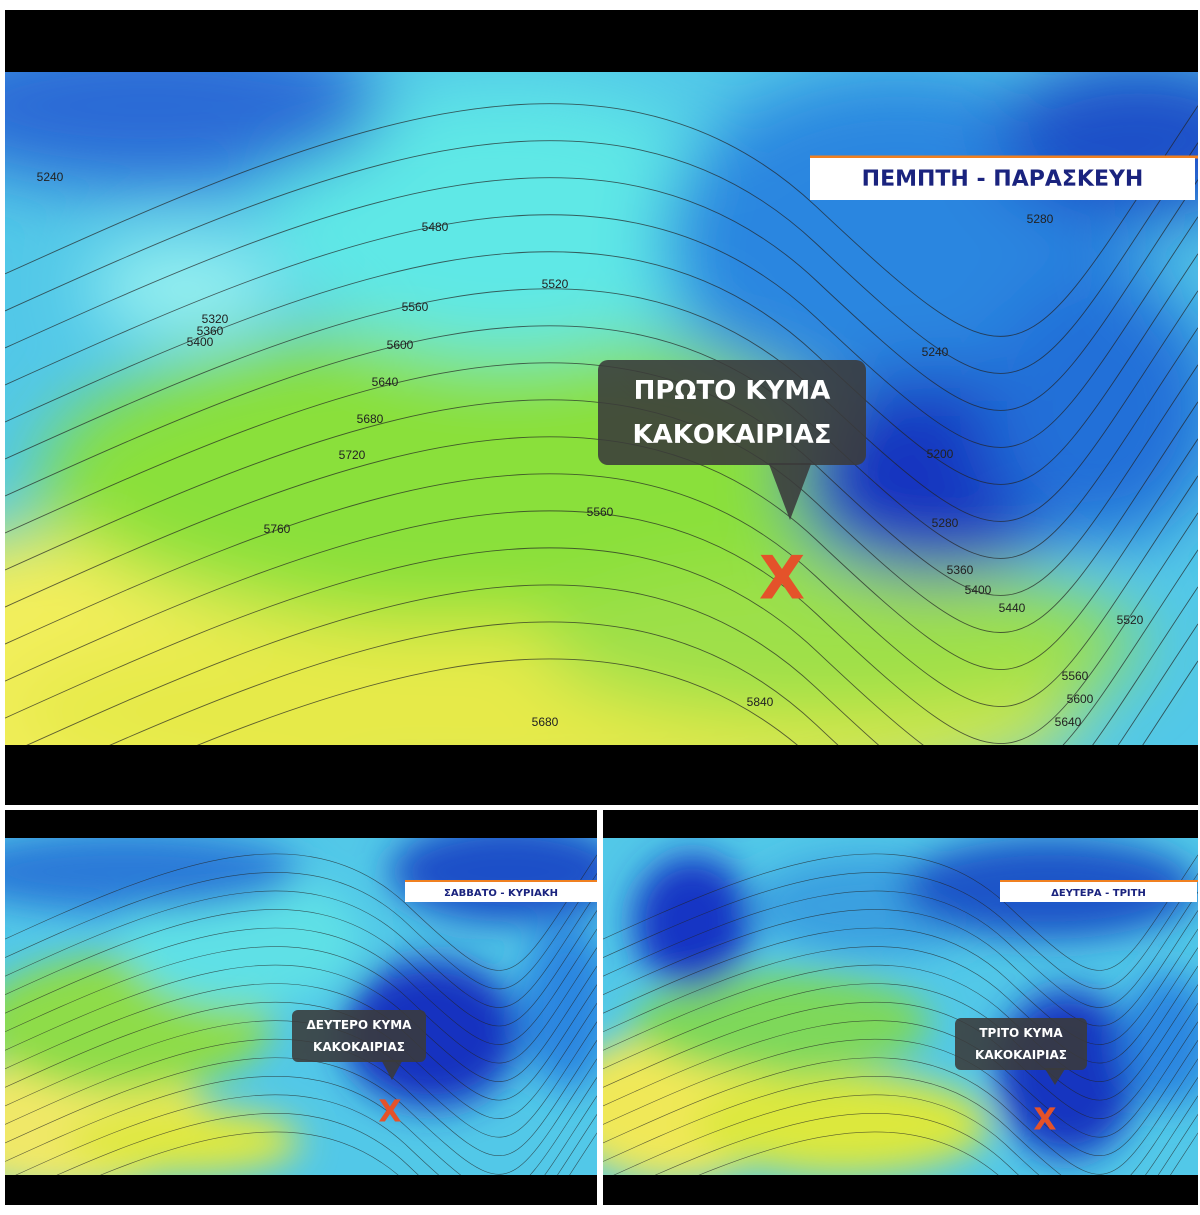 This screenshot has width=1200, height=1215. What do you see at coordinates (360, 1025) in the screenshot?
I see `callout-text: ΔΕΥΤΕΡΟ ΚΥΜΑ` at bounding box center [360, 1025].